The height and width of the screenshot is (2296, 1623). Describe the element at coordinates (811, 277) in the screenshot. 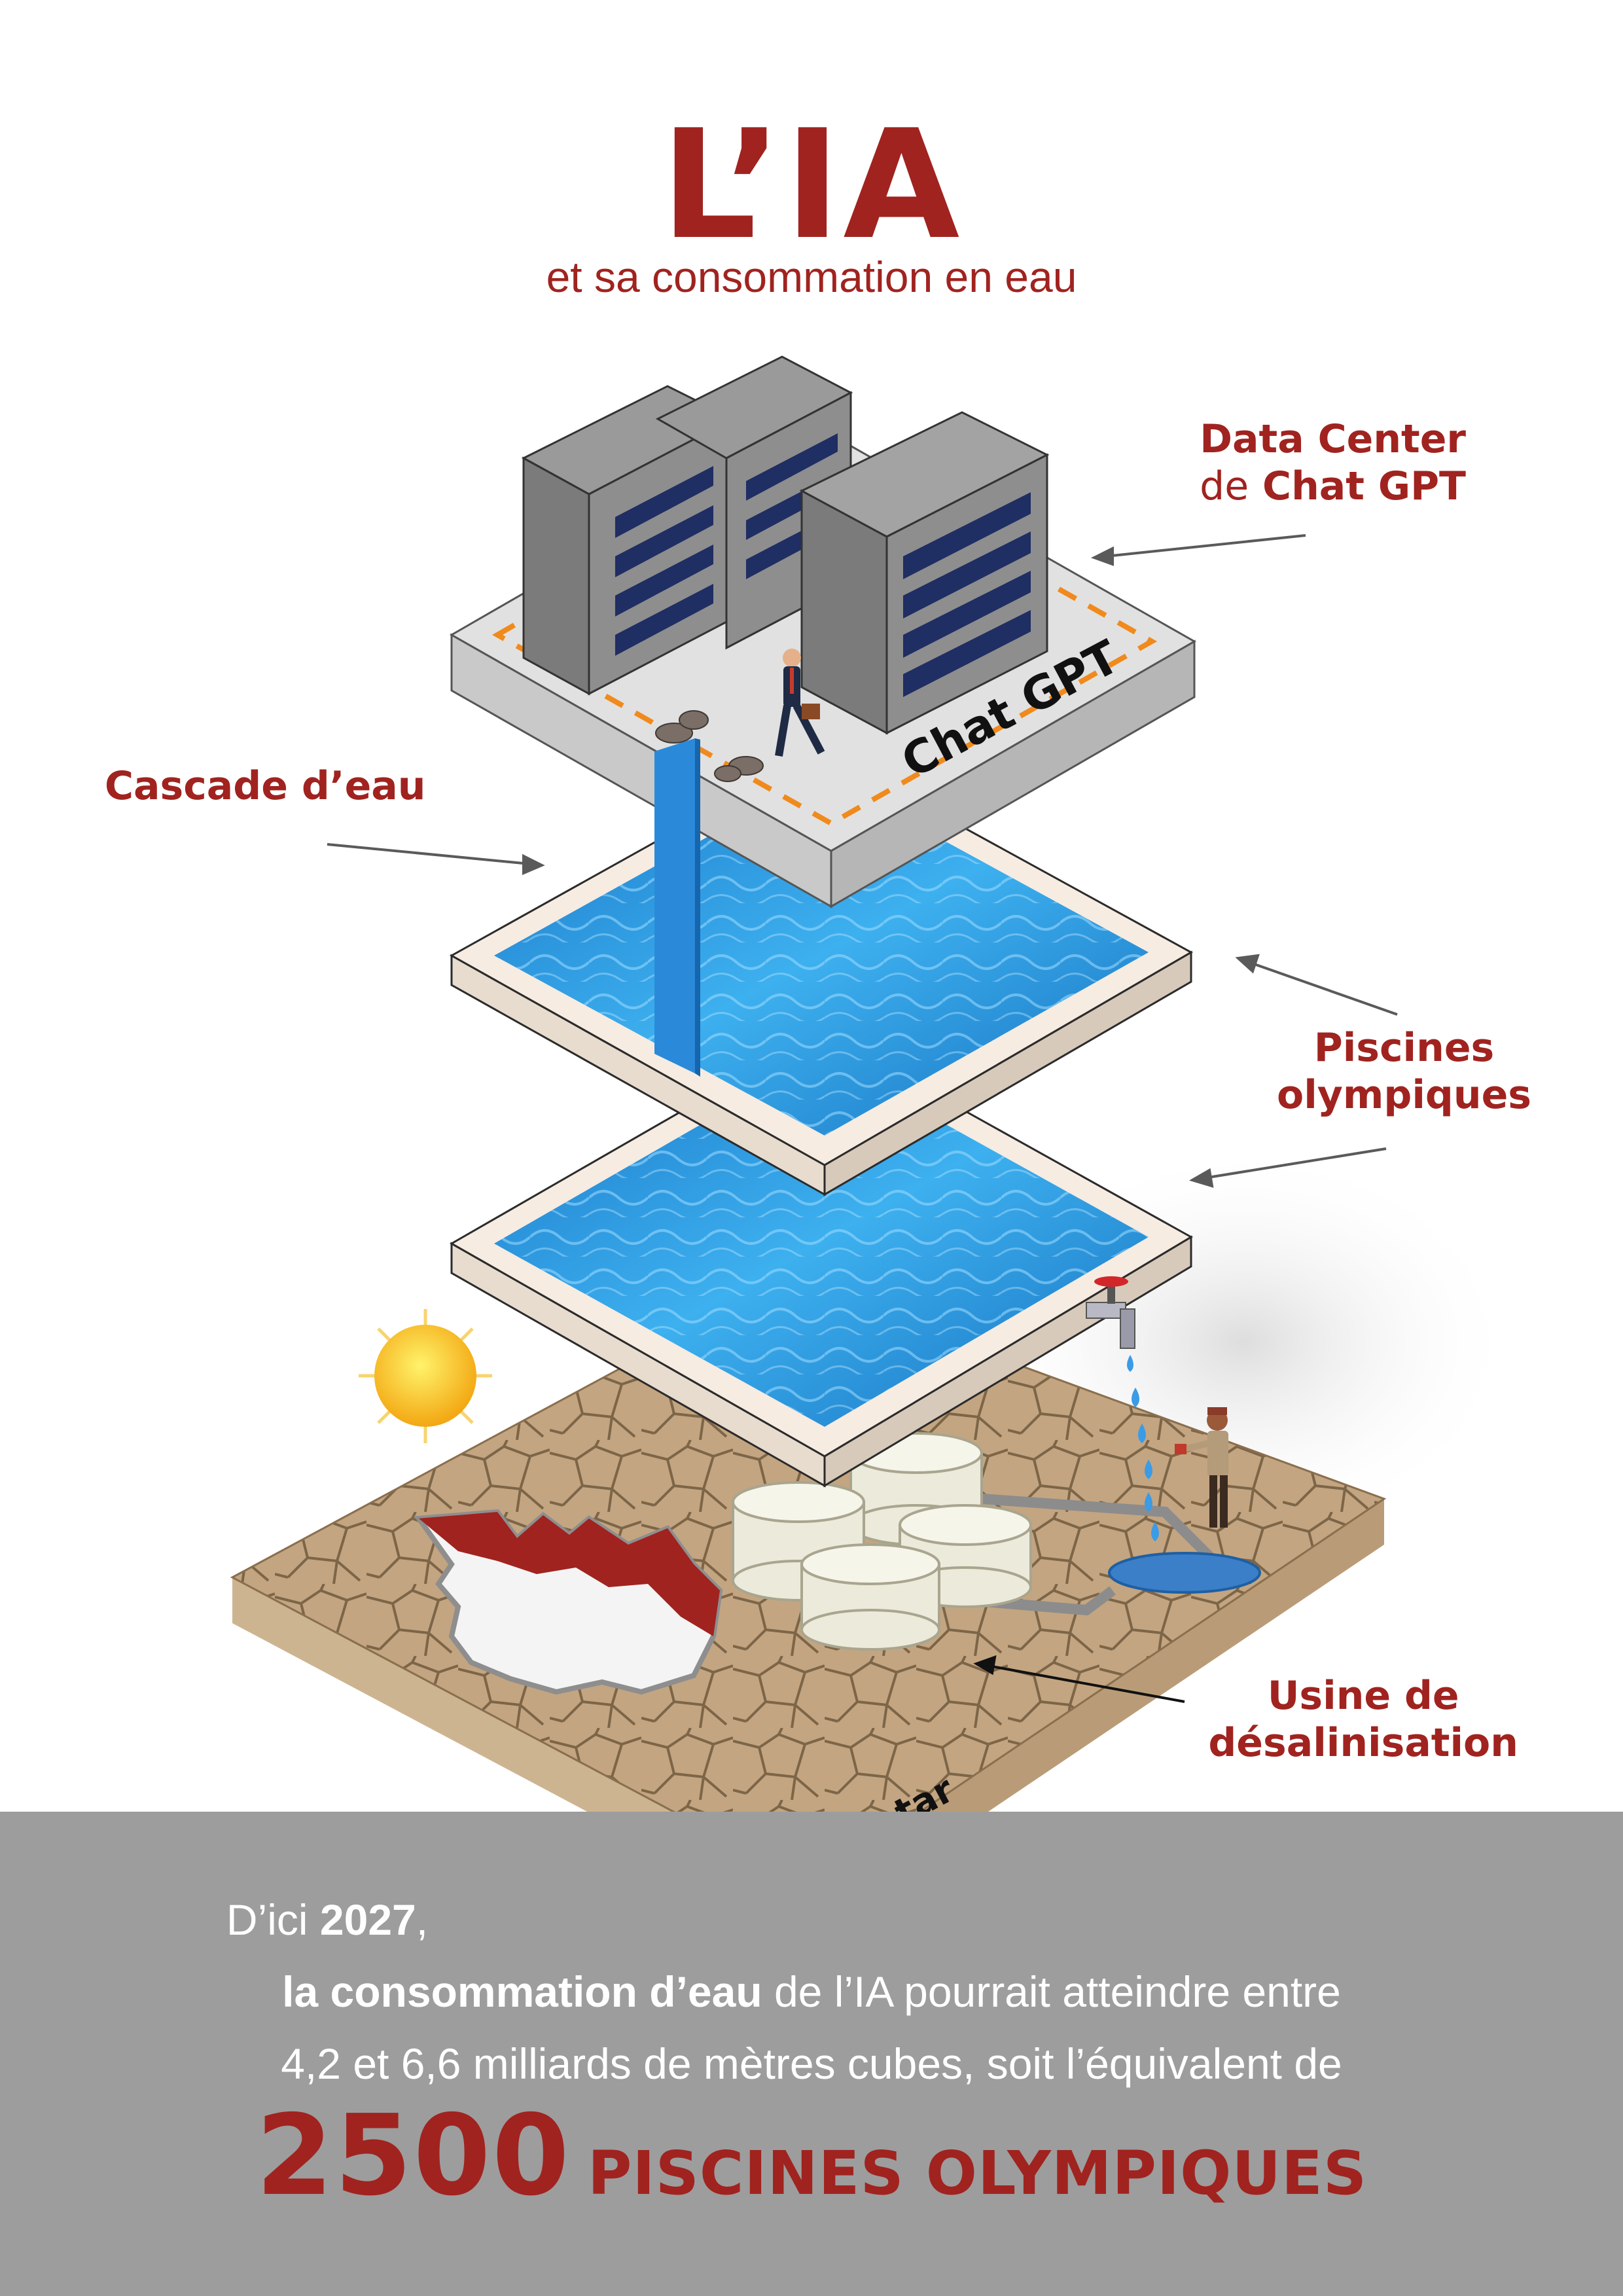

I see `page-subtitle: et sa consommation en eau` at that location.